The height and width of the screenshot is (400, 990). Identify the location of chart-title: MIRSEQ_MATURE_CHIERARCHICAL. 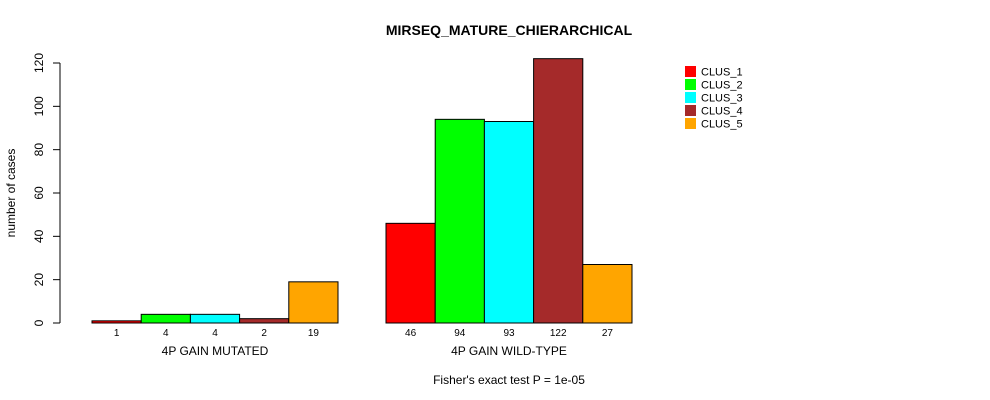
(509, 30).